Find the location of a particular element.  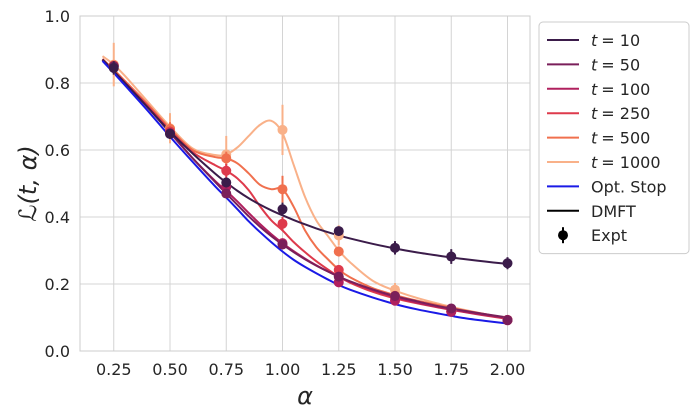

legend-box is located at coordinates (614, 138).